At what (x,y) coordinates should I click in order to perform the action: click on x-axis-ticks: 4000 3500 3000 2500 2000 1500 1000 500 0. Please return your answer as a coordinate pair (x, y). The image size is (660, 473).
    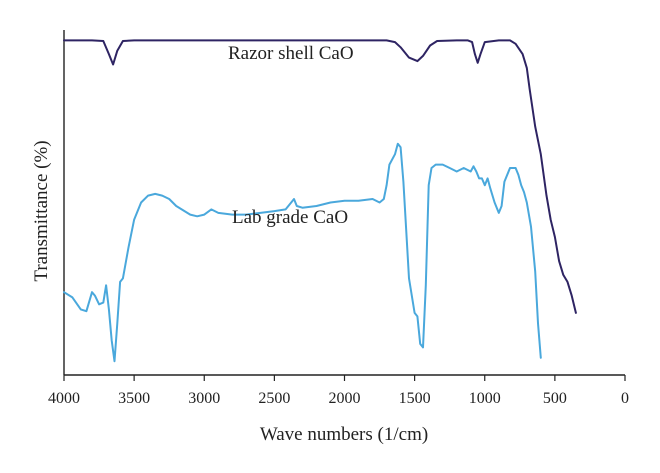
    Looking at the image, I should click on (338, 391).